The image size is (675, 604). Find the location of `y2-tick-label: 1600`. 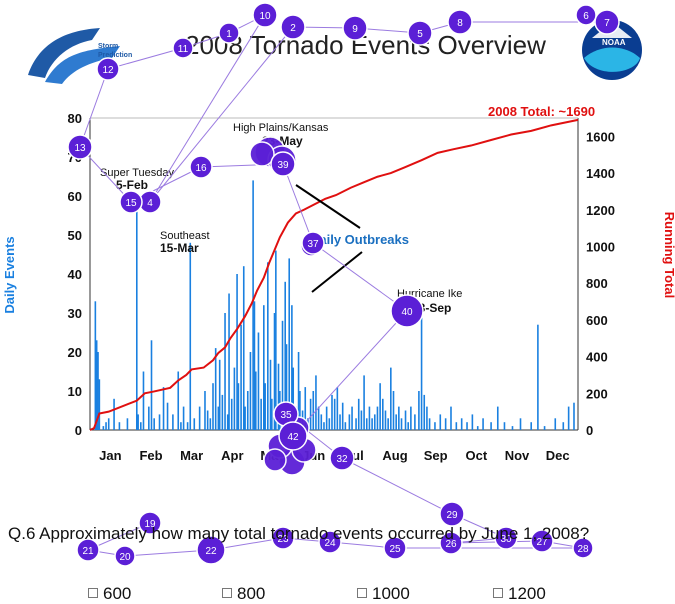

y2-tick-label: 1600 is located at coordinates (600, 136).